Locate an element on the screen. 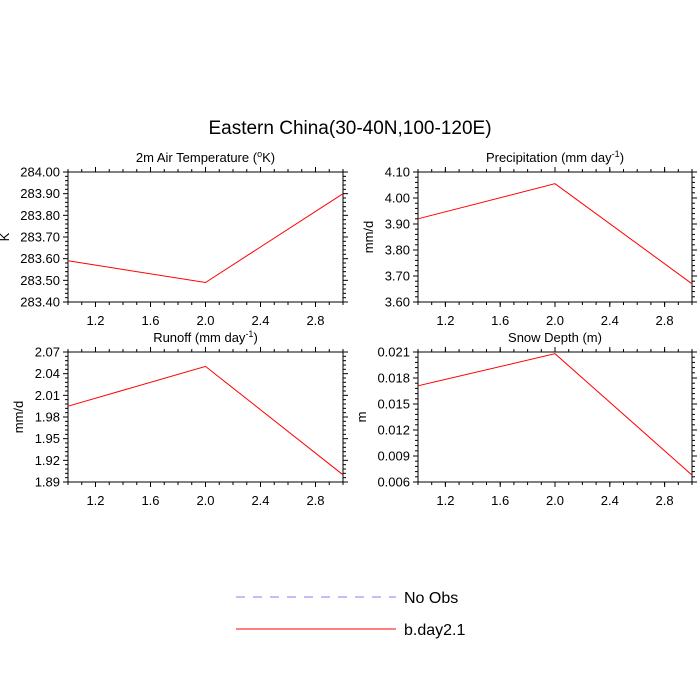  y-tick-label: 283.80 is located at coordinates (40, 215).